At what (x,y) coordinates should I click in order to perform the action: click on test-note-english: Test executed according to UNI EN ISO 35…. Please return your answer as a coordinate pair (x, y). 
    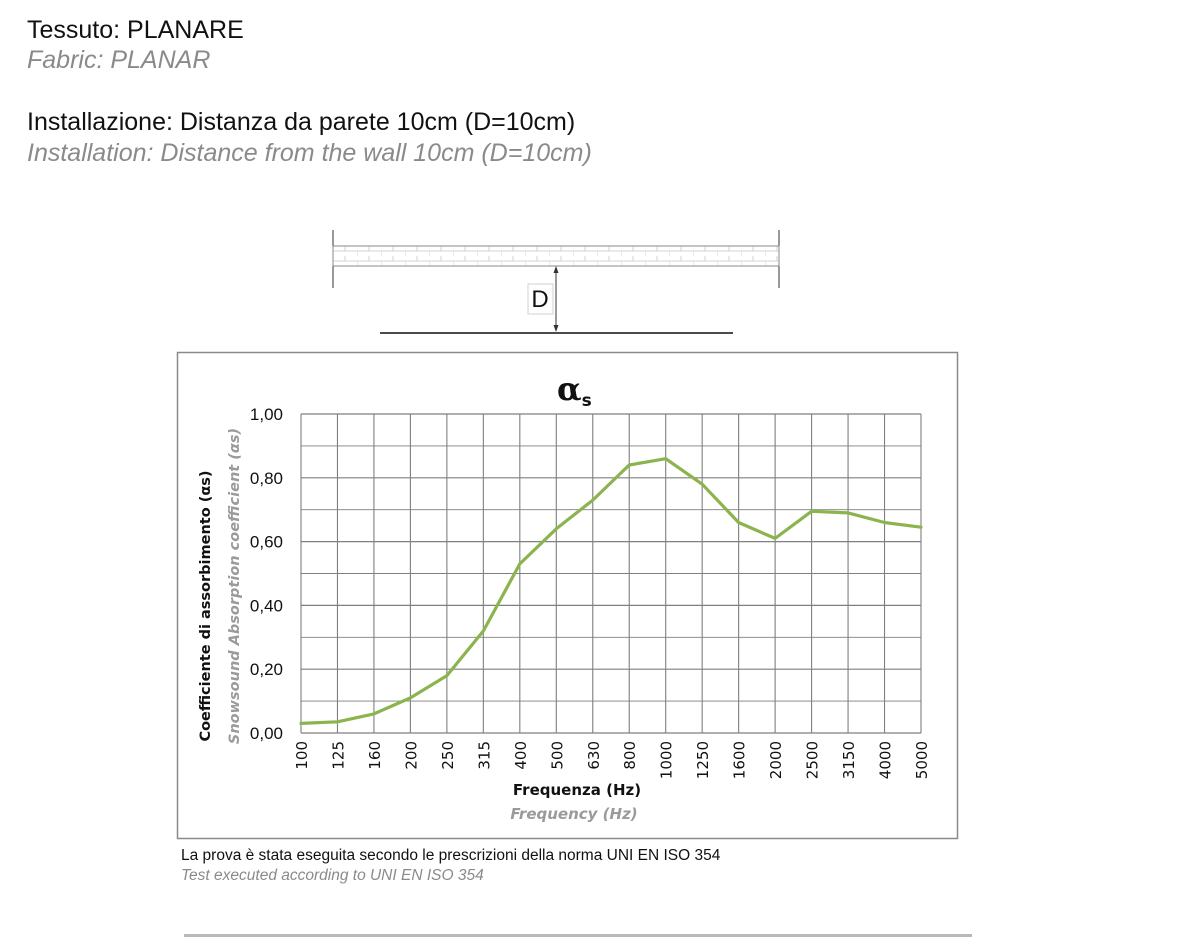
    Looking at the image, I should click on (332, 875).